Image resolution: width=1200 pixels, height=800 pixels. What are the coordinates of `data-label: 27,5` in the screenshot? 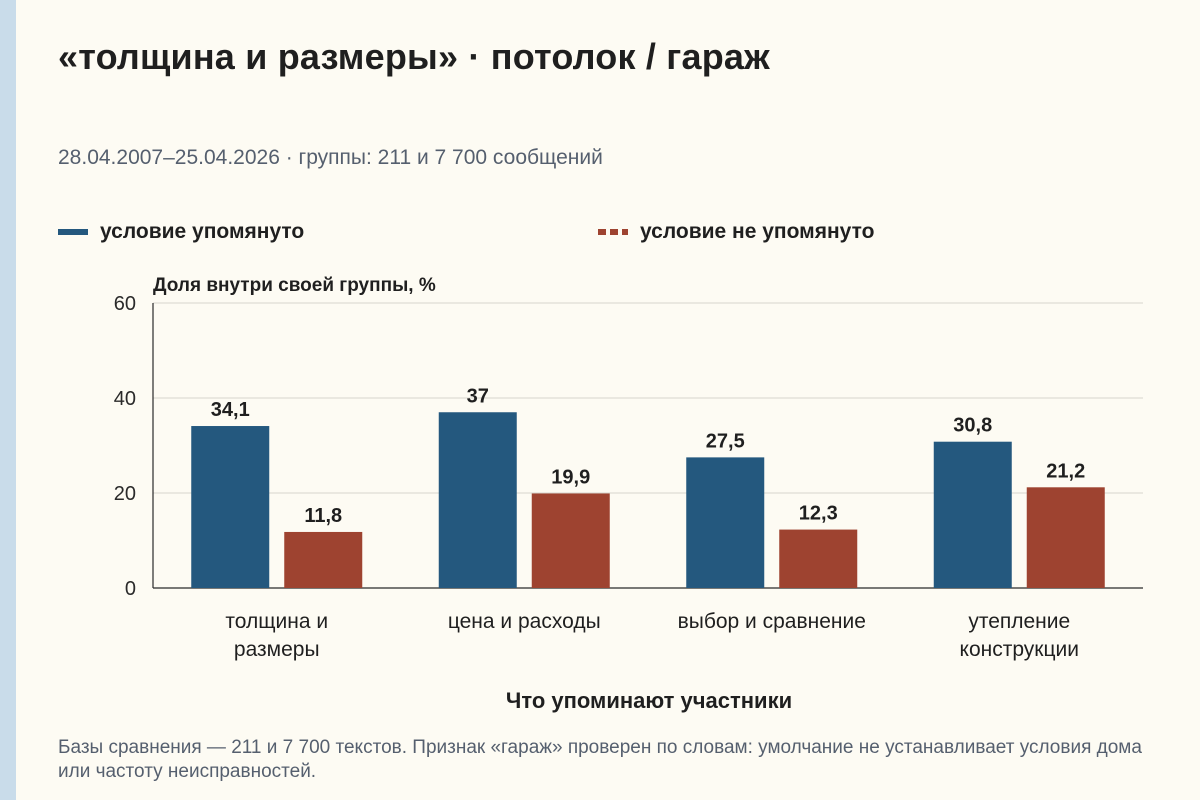 It's located at (725, 441).